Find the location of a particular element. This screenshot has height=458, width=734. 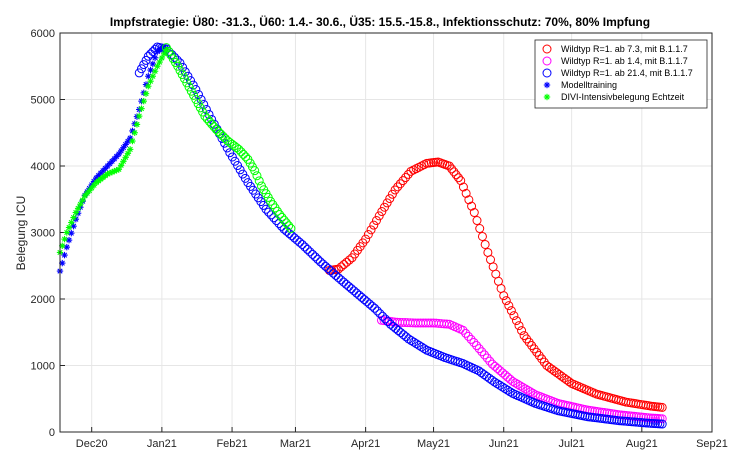

x-tick-label: Mar21 is located at coordinates (295, 444).